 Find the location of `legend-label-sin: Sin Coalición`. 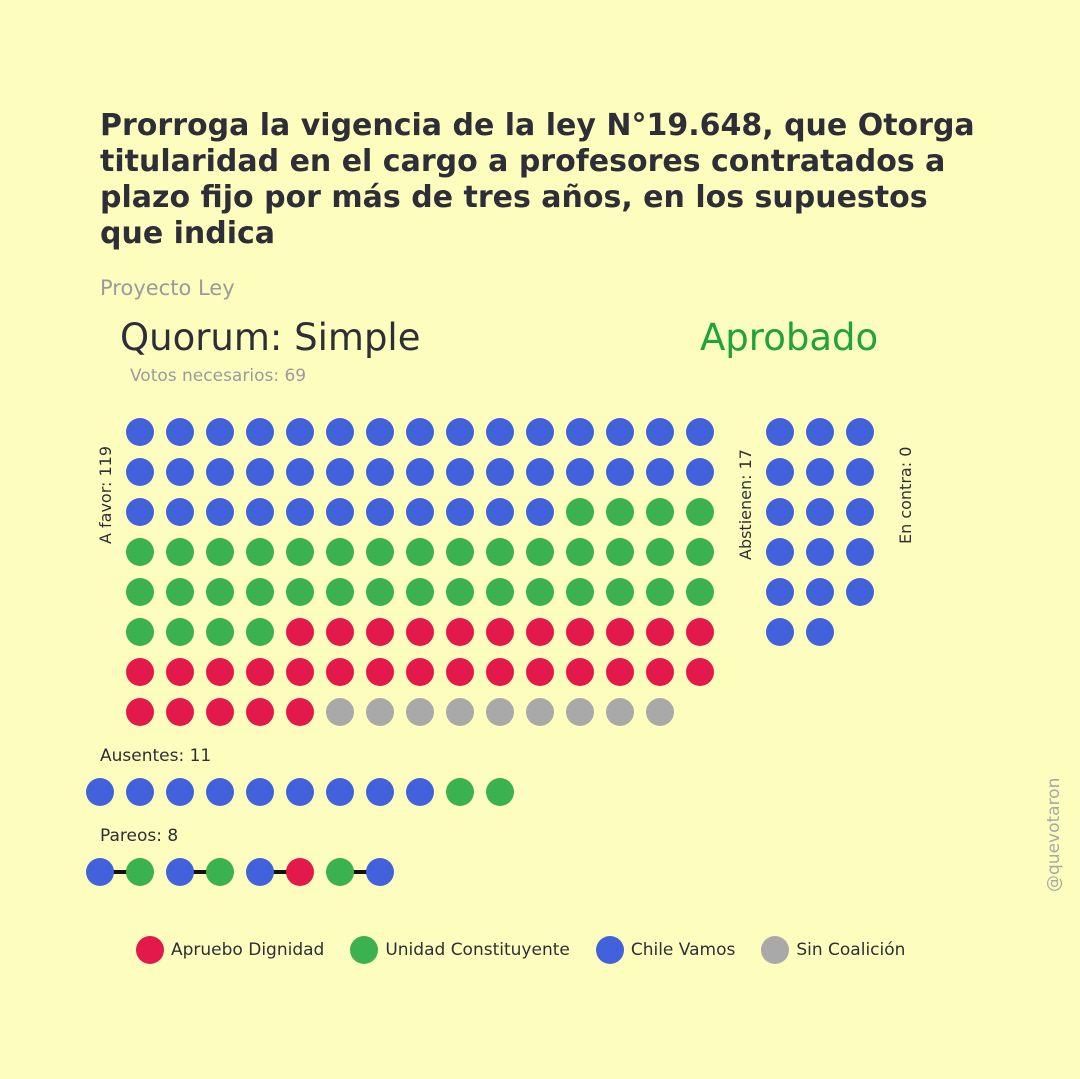

legend-label-sin: Sin Coalición is located at coordinates (851, 950).